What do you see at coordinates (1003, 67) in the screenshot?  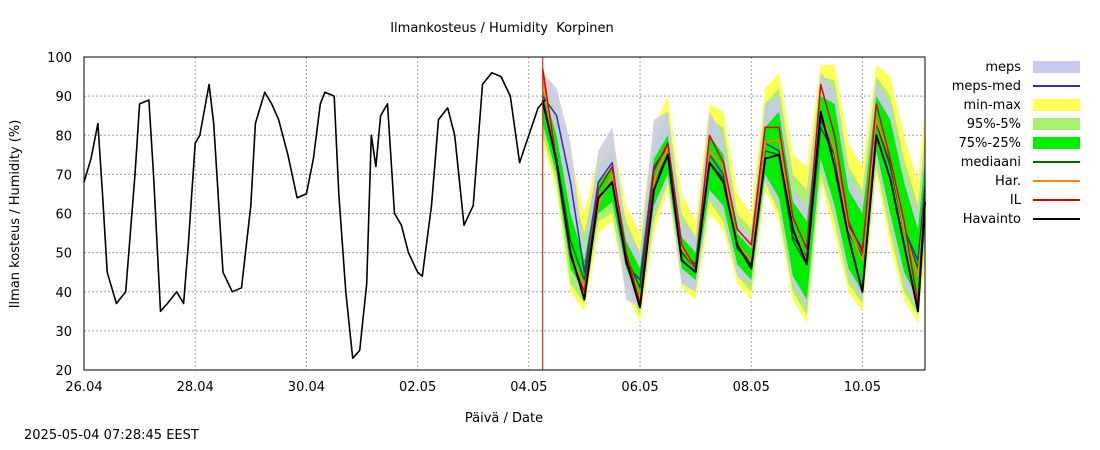 I see `legend-label: meps` at bounding box center [1003, 67].